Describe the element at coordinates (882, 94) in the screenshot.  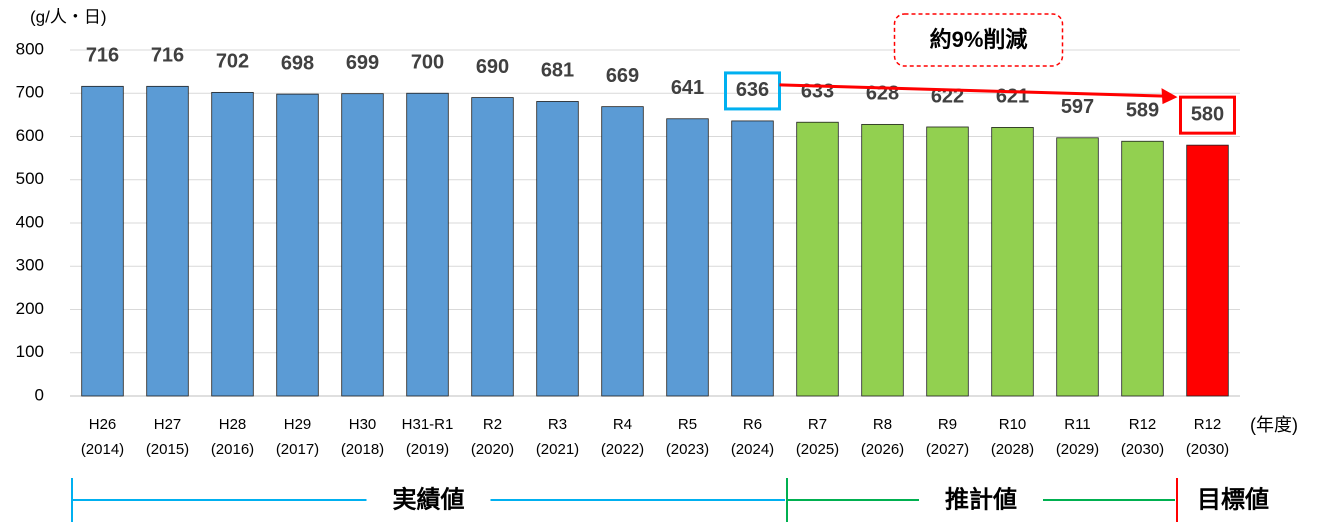
I see `data-label: 628` at that location.